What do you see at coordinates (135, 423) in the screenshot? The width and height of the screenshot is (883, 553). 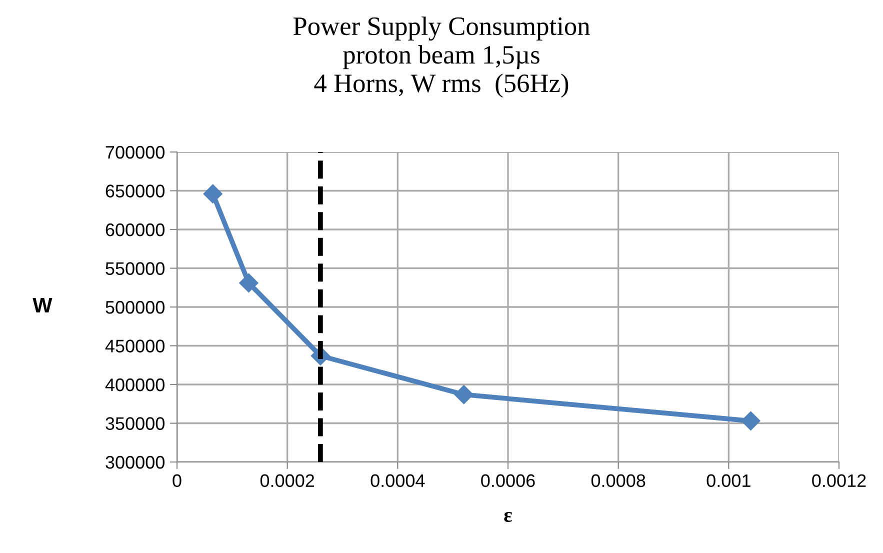 I see `y-tick-label: 350000` at bounding box center [135, 423].